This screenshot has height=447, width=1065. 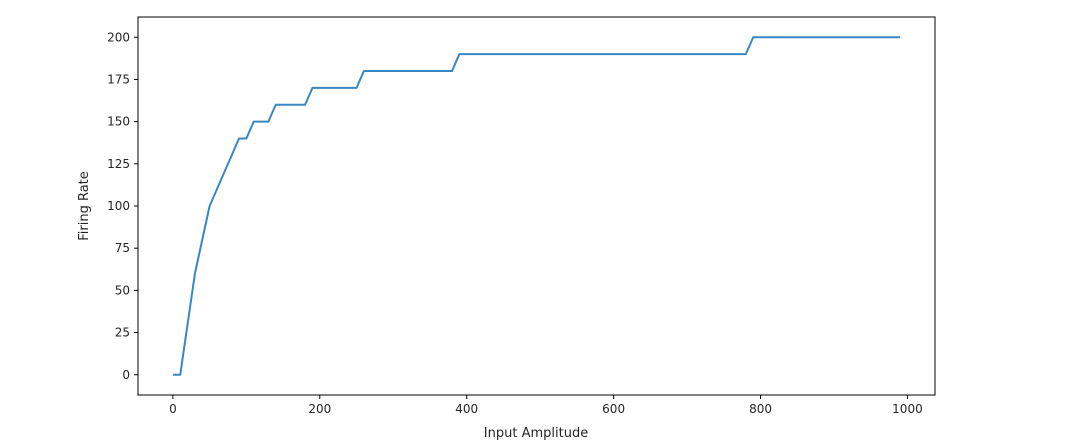 I want to click on x-tick-label: 200, so click(x=319, y=409).